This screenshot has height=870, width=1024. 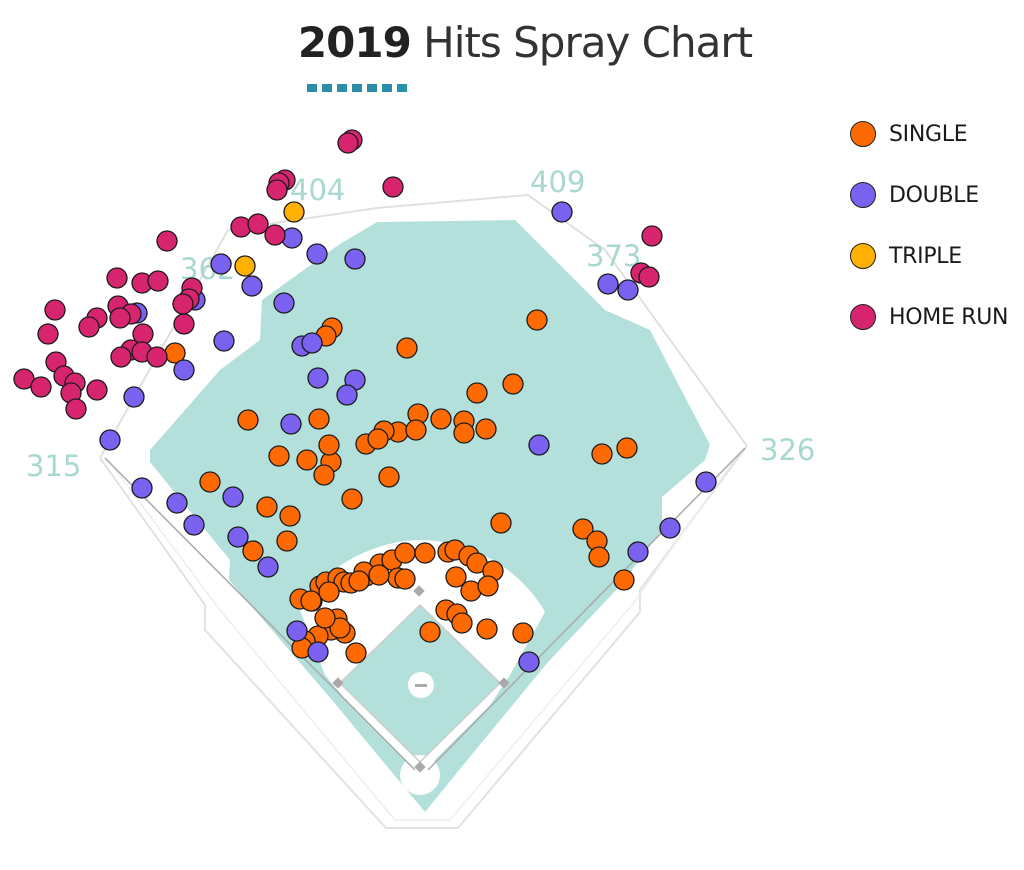 I want to click on legend-label-double: DOUBLE, so click(x=934, y=195).